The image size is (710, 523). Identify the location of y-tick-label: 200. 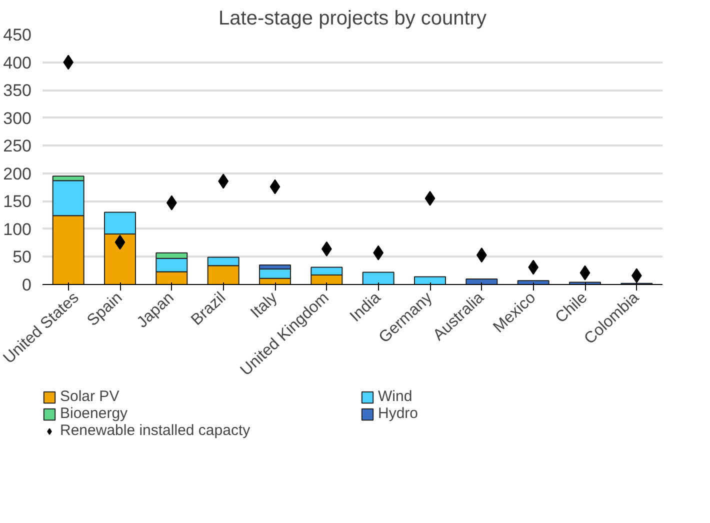
(17, 174).